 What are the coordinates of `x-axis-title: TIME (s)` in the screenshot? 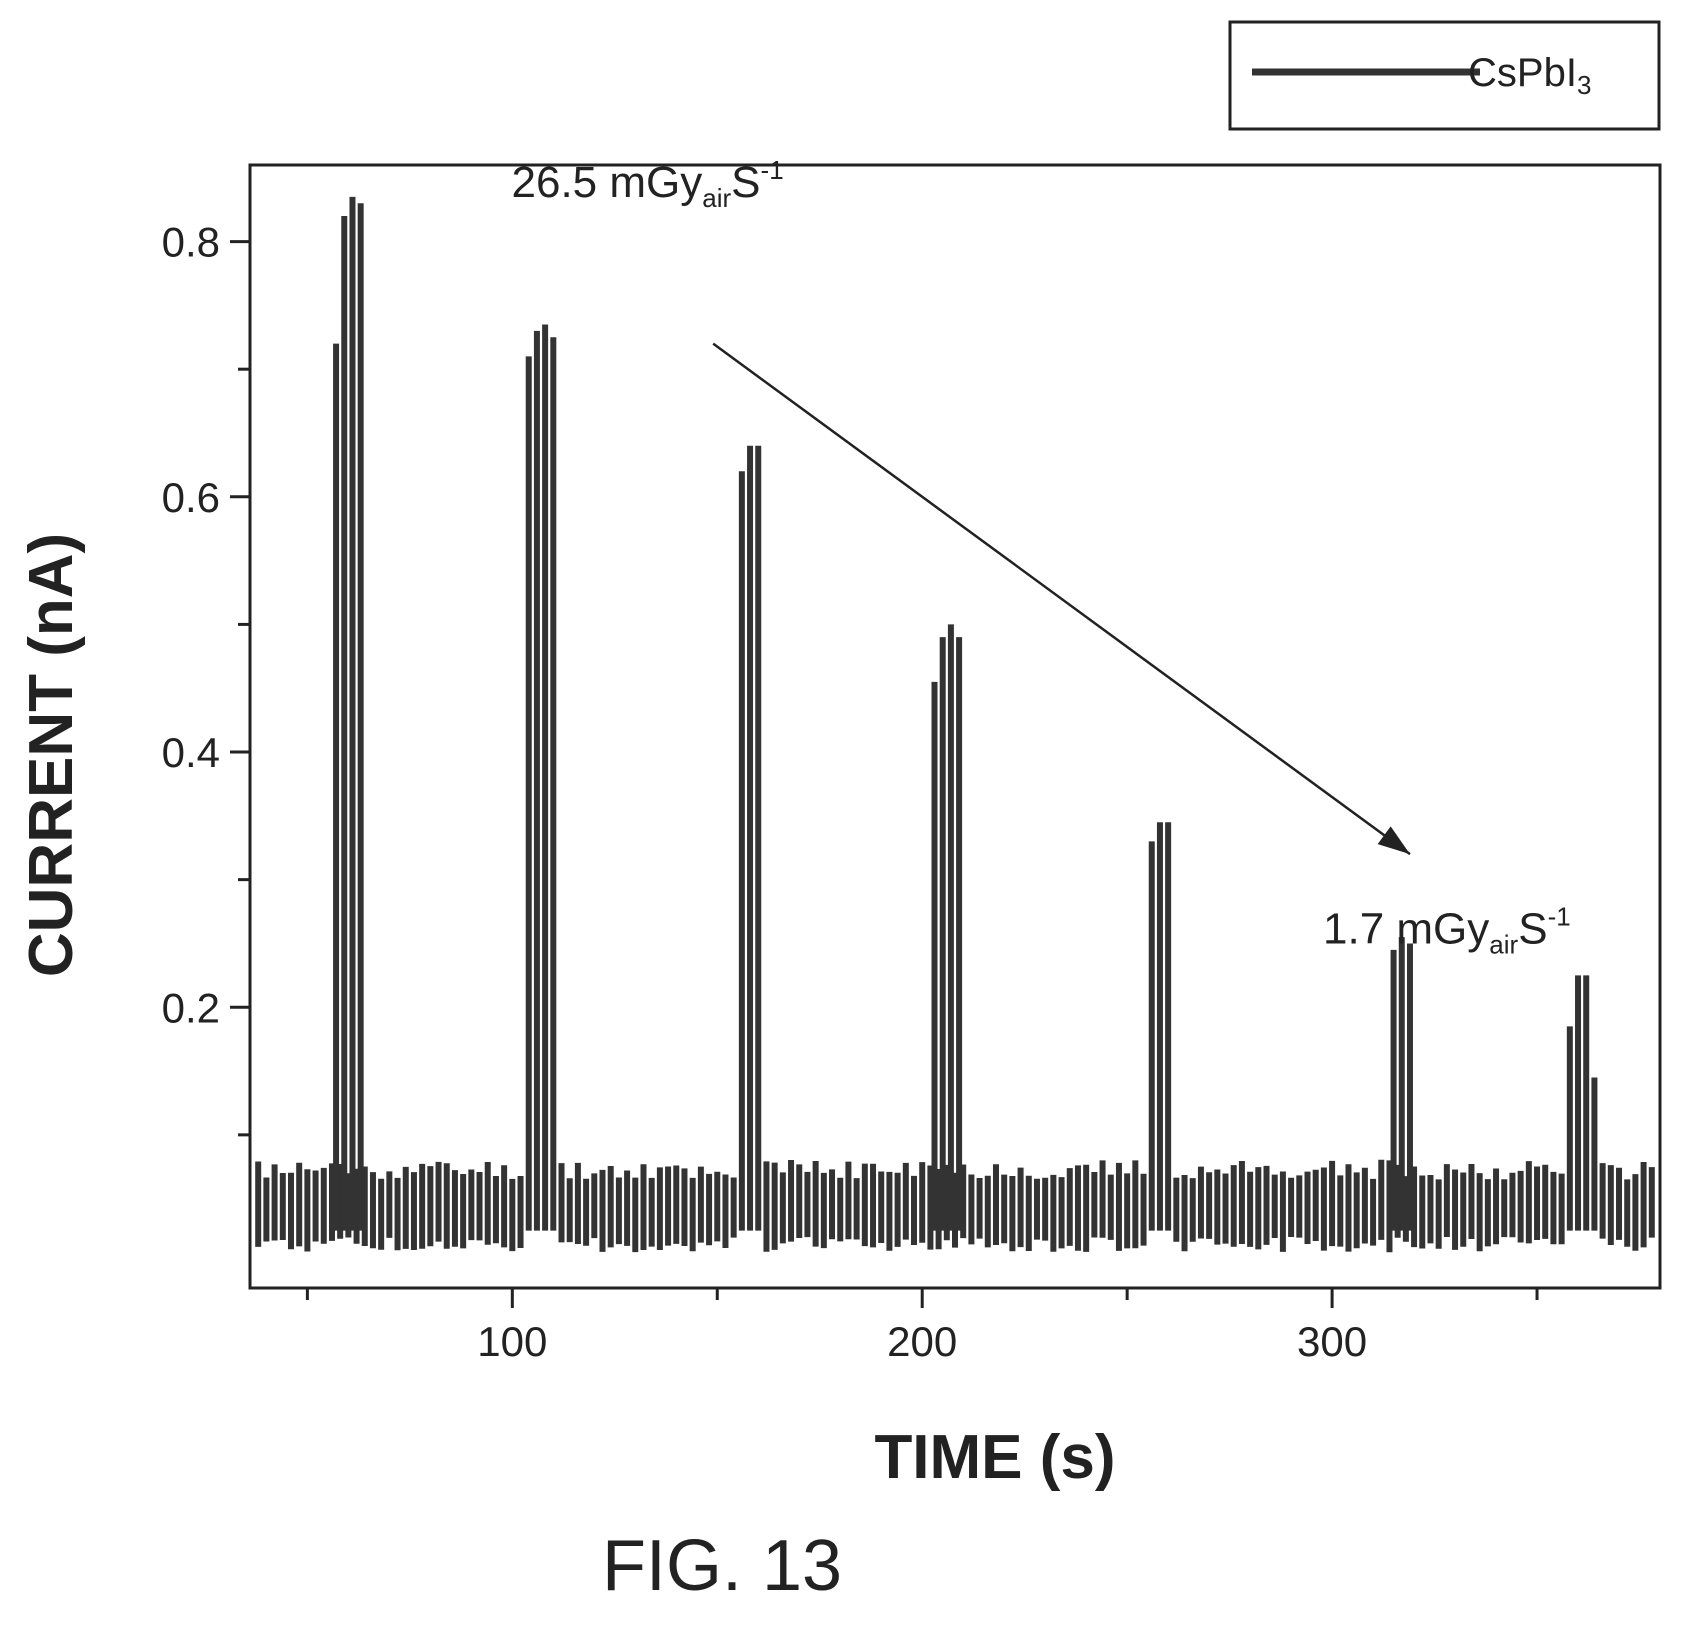 It's located at (994, 1457).